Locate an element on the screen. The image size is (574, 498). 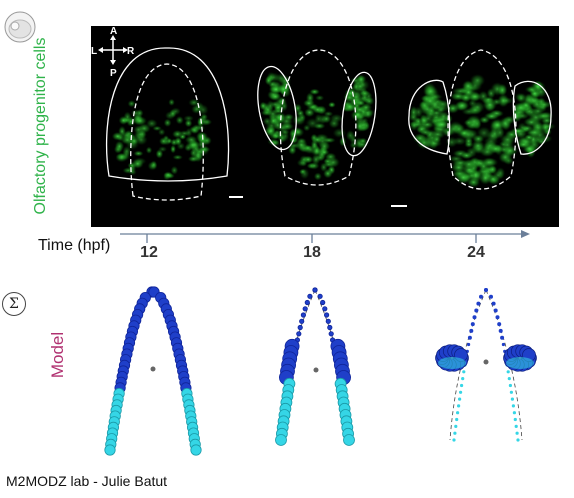
outline-24-left is located at coordinates (429, 117).